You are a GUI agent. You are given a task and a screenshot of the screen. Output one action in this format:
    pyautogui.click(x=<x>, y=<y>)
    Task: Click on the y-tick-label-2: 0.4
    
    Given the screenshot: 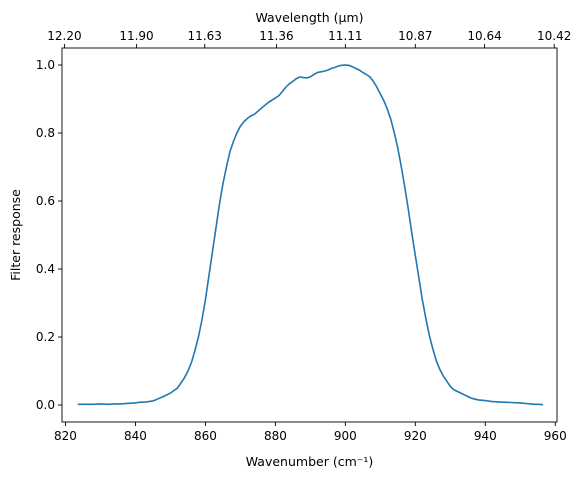 What is the action you would take?
    pyautogui.click(x=45, y=269)
    